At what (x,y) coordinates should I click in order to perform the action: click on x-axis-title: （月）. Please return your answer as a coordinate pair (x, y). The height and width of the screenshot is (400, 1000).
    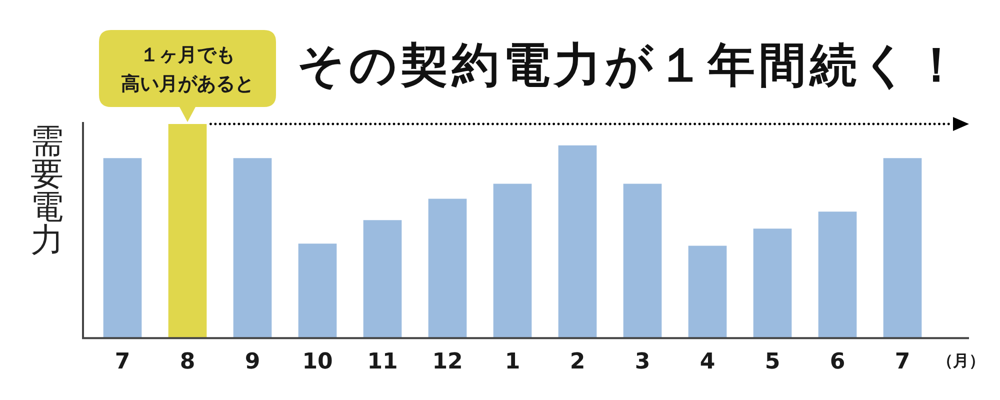
    Looking at the image, I should click on (961, 360).